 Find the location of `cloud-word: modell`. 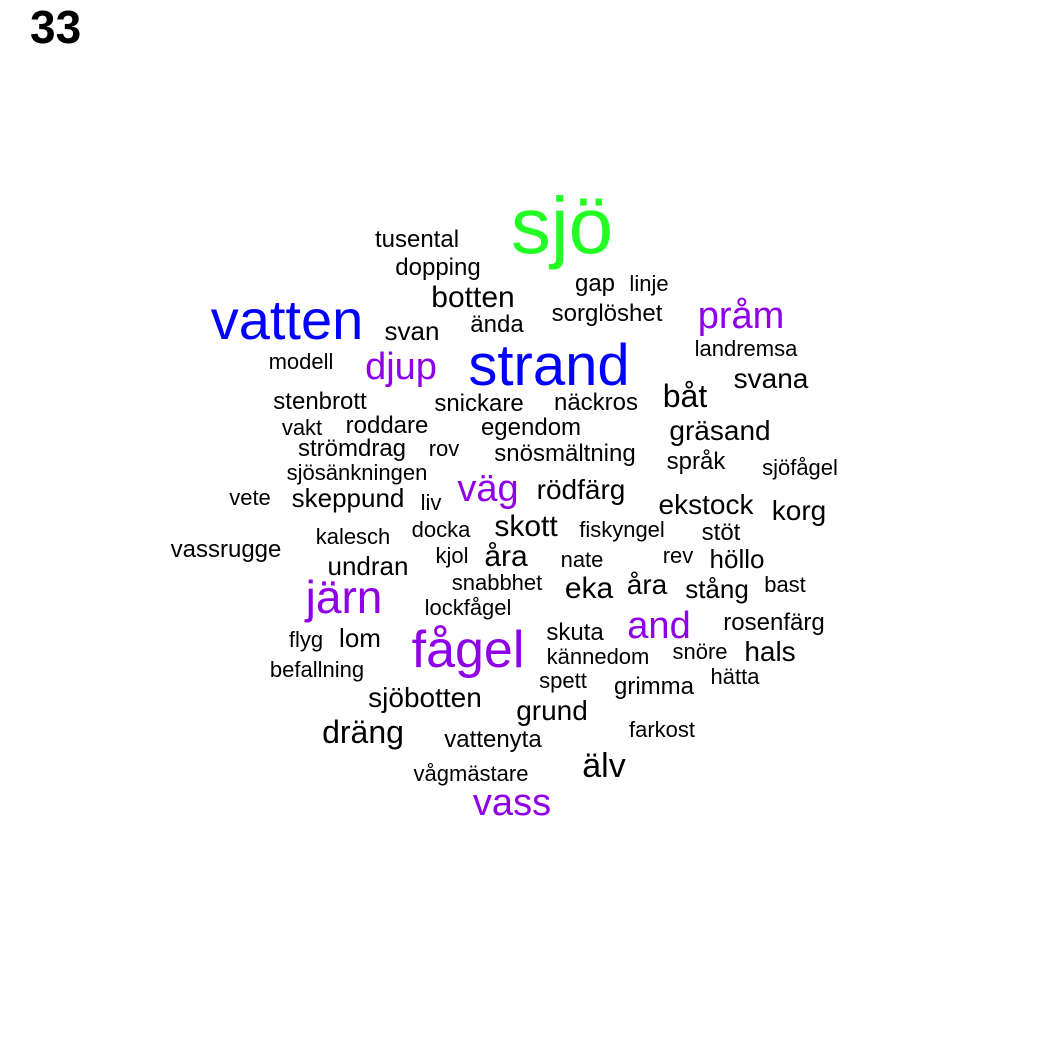

cloud-word: modell is located at coordinates (301, 361).